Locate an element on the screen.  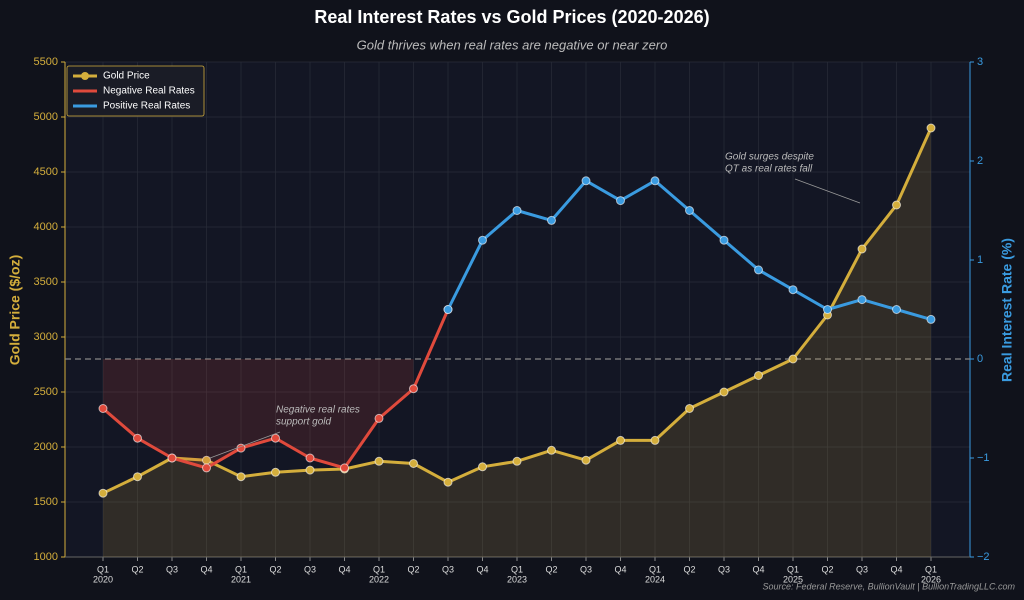
annotation: Gold surges despite is located at coordinates (769, 157).